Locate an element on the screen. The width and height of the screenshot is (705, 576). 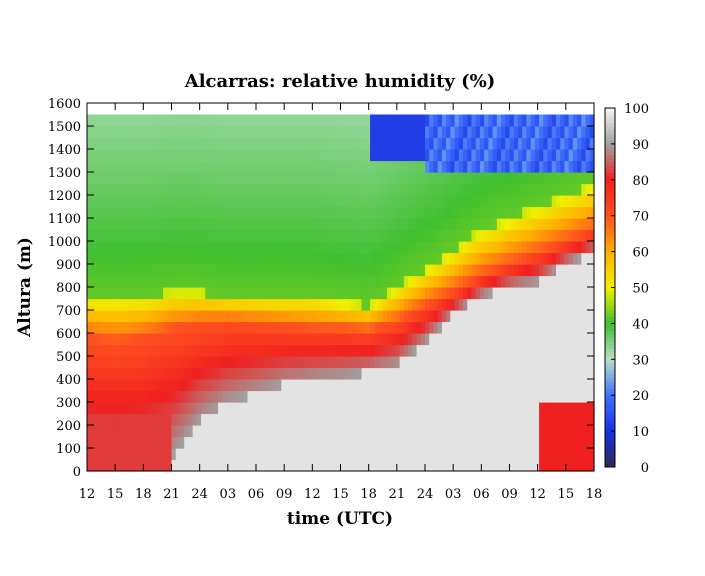
y-tick-label: 500 is located at coordinates (68, 357).